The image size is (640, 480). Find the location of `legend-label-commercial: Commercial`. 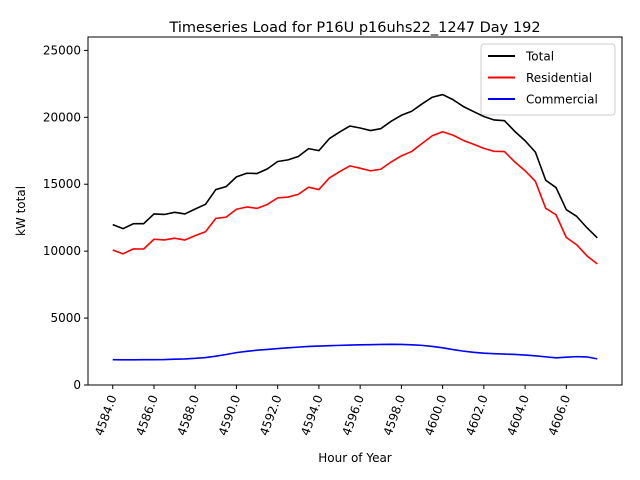

legend-label-commercial: Commercial is located at coordinates (562, 100).